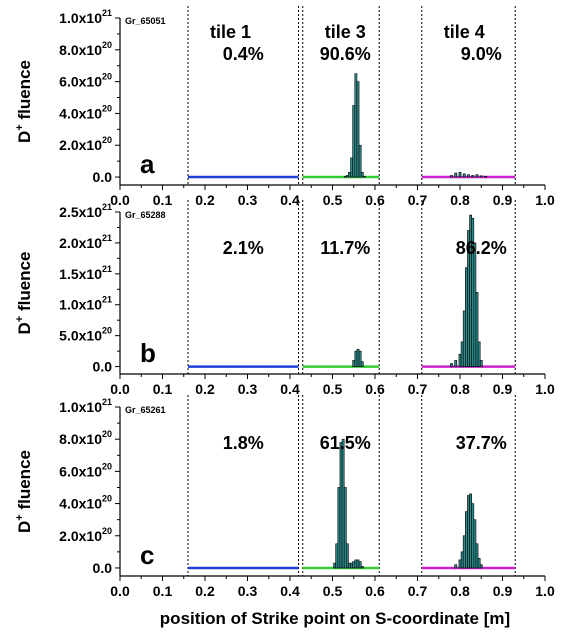 The height and width of the screenshot is (633, 562). I want to click on tile-percentage: 86.2%, so click(481, 248).